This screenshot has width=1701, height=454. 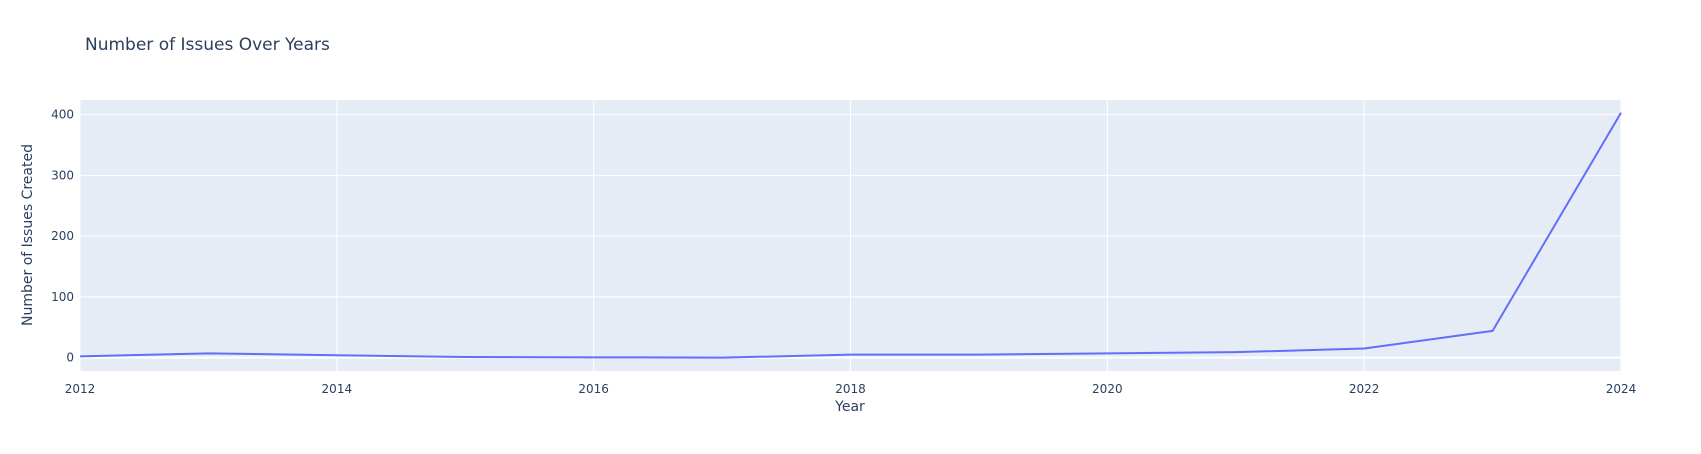 I want to click on y-tick-label: 200, so click(x=62, y=236).